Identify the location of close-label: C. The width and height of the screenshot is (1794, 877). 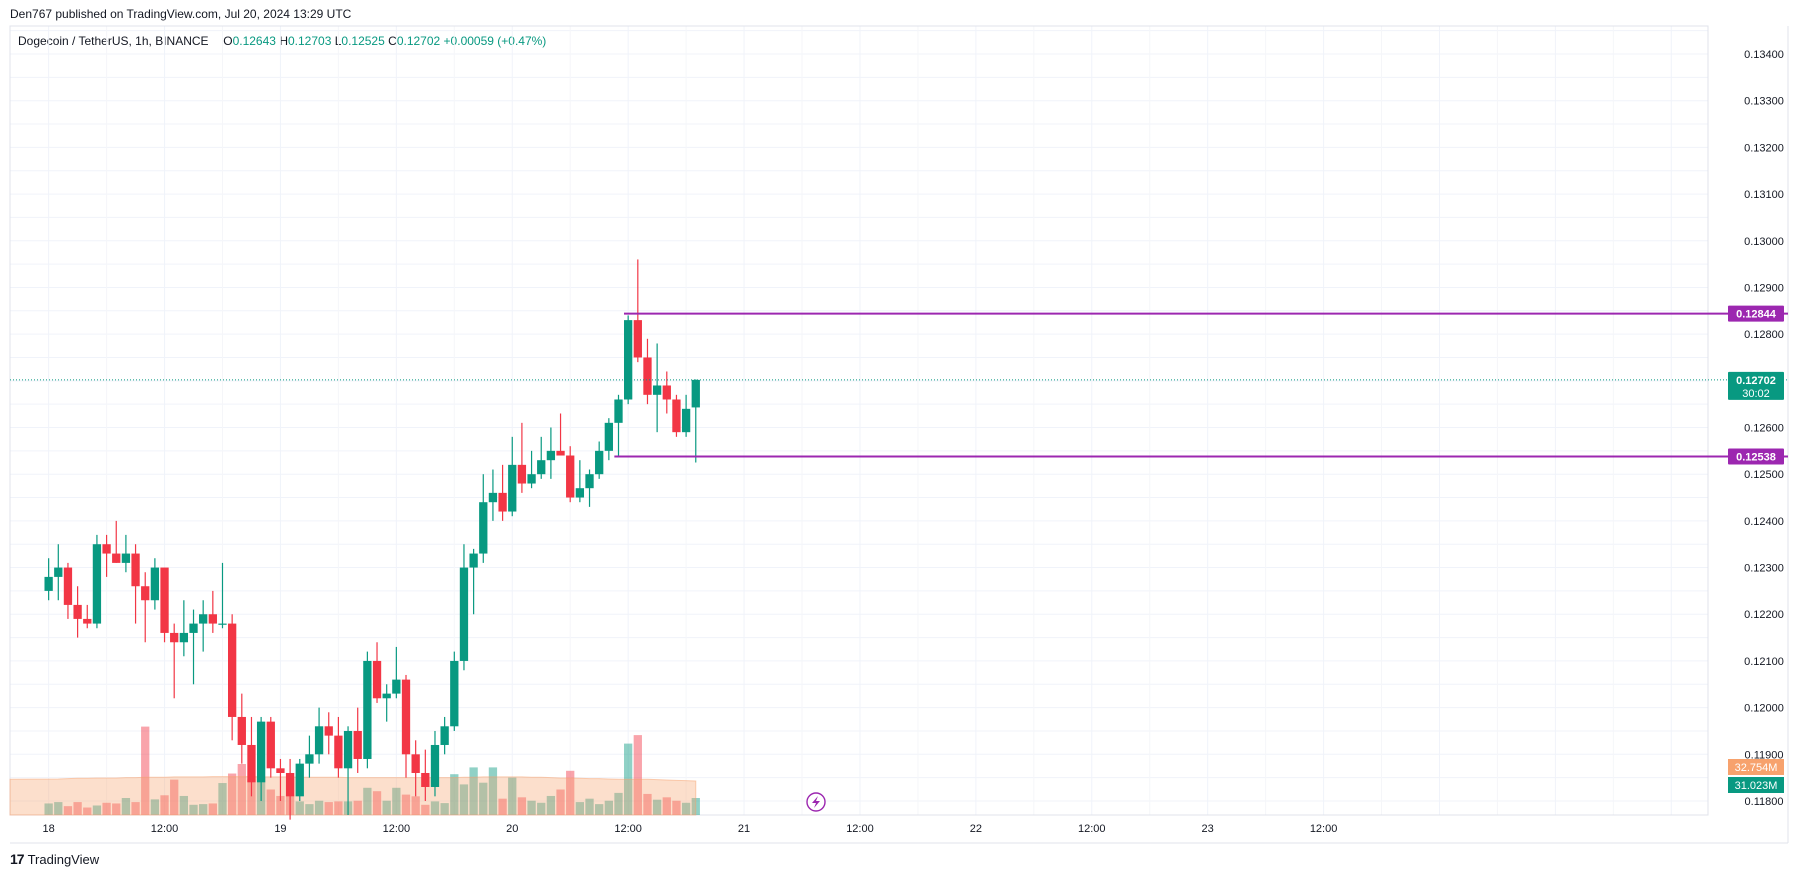
(392, 41).